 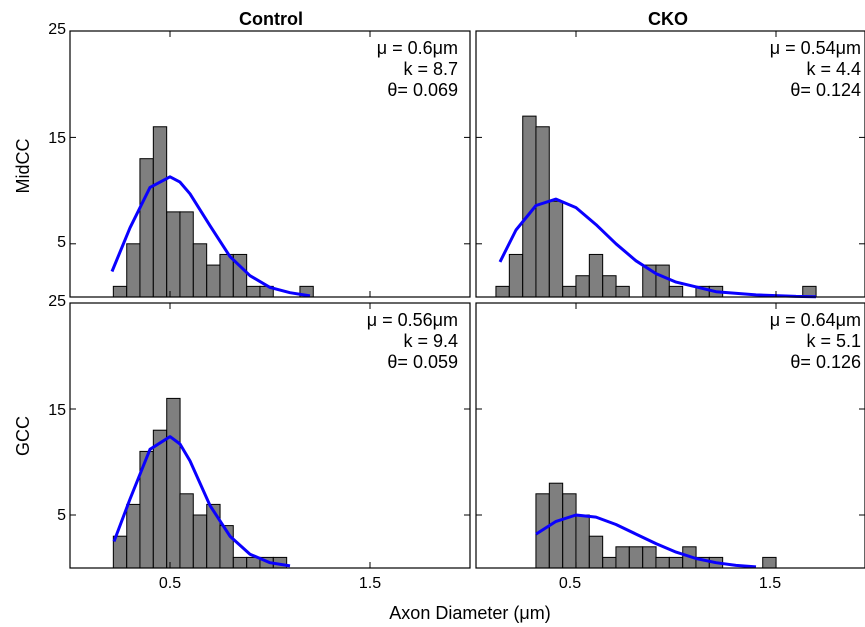 What do you see at coordinates (412, 320) in the screenshot?
I see `stat-mu: μ = 0.56μm` at bounding box center [412, 320].